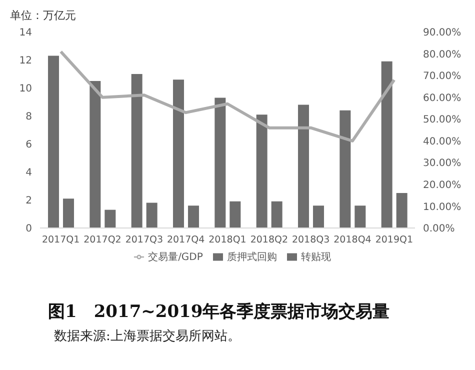 The height and width of the screenshot is (370, 475). Describe the element at coordinates (25, 33) in the screenshot. I see `y-tick-label: 14` at that location.